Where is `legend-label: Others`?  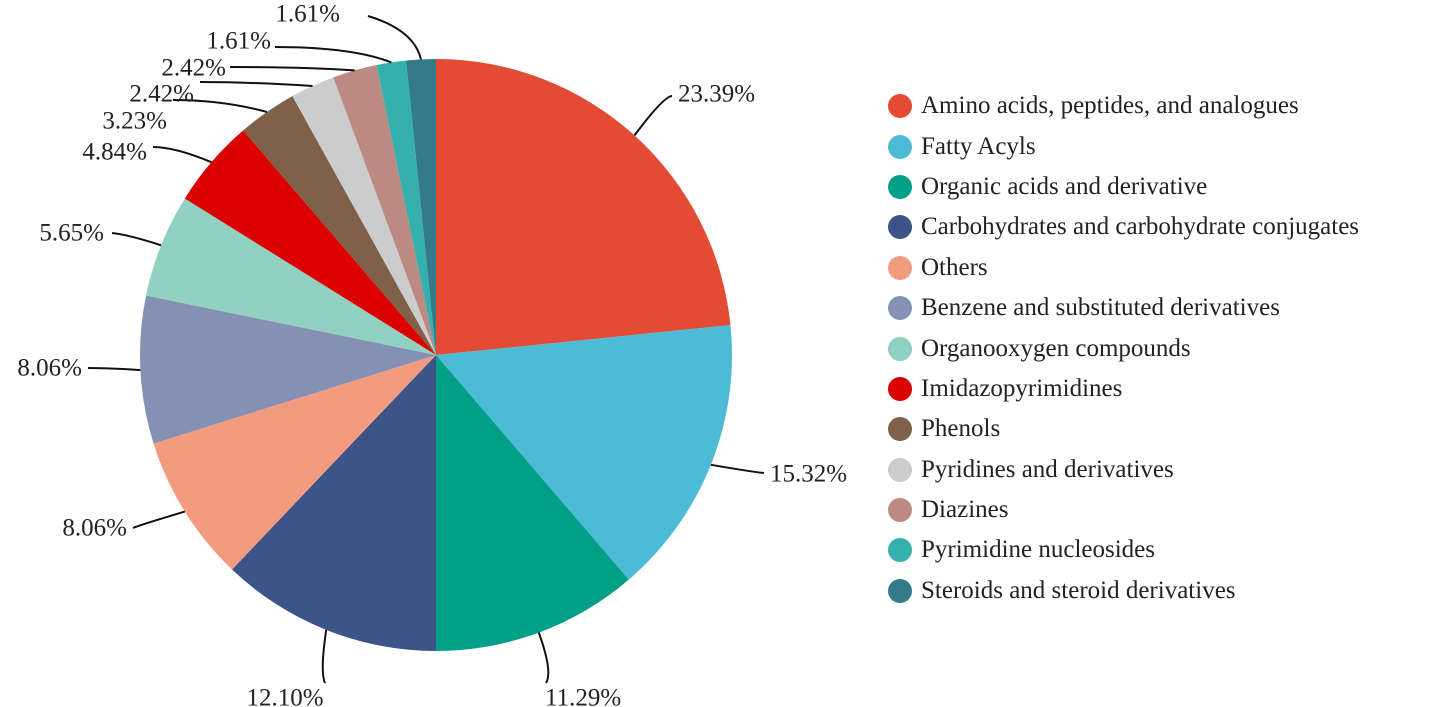
legend-label: Others is located at coordinates (954, 267).